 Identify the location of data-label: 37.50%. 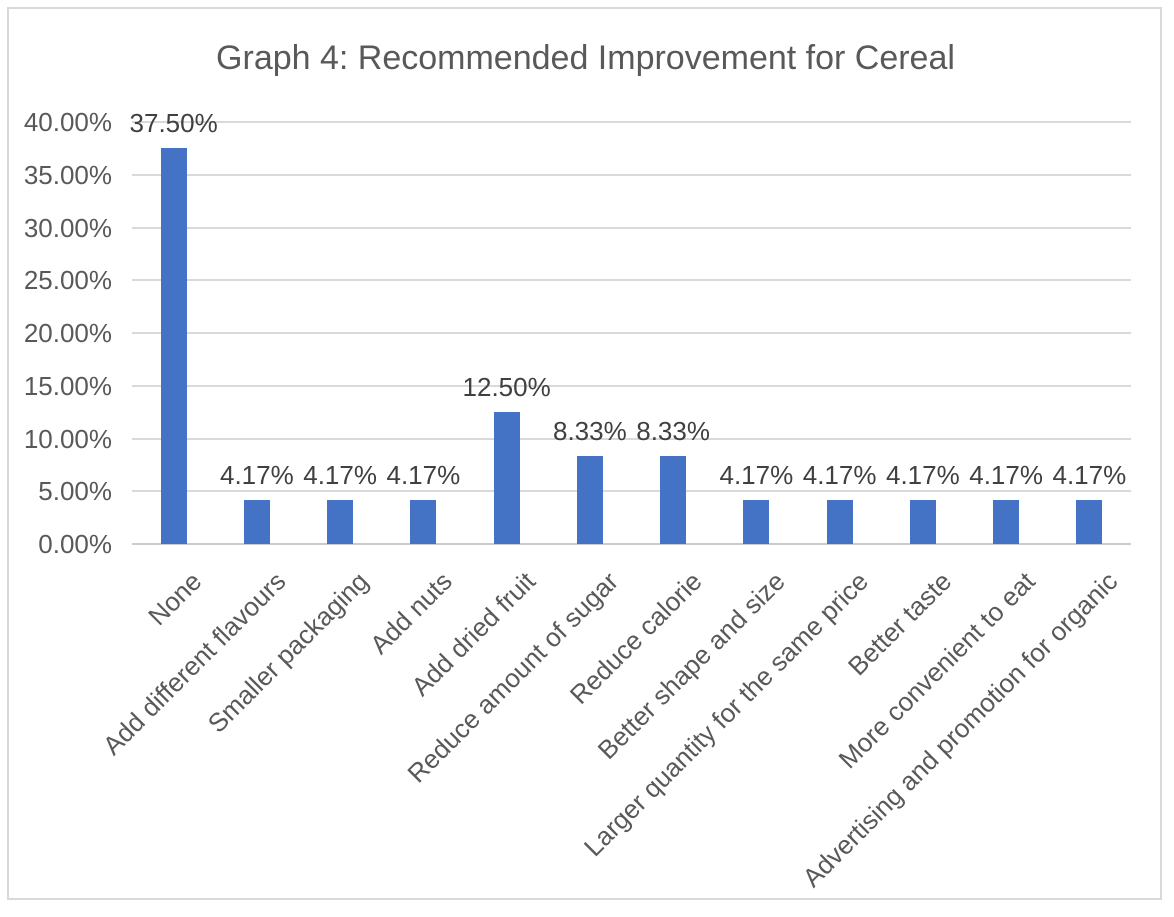
(173, 123).